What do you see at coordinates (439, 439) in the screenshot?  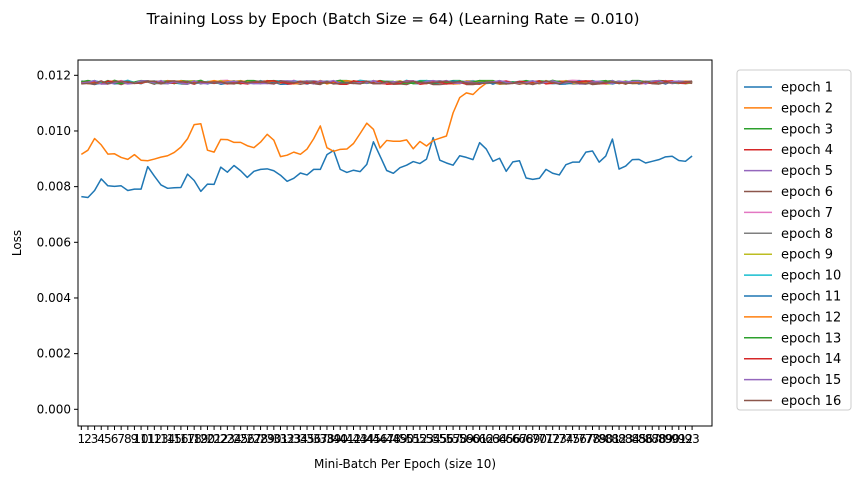 I see `x-tick-label: 55` at bounding box center [439, 439].